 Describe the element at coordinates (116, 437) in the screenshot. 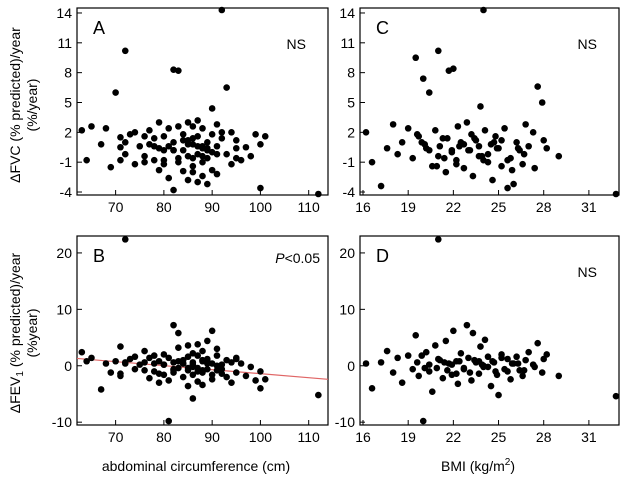

I see `x-tick-label: 70` at that location.